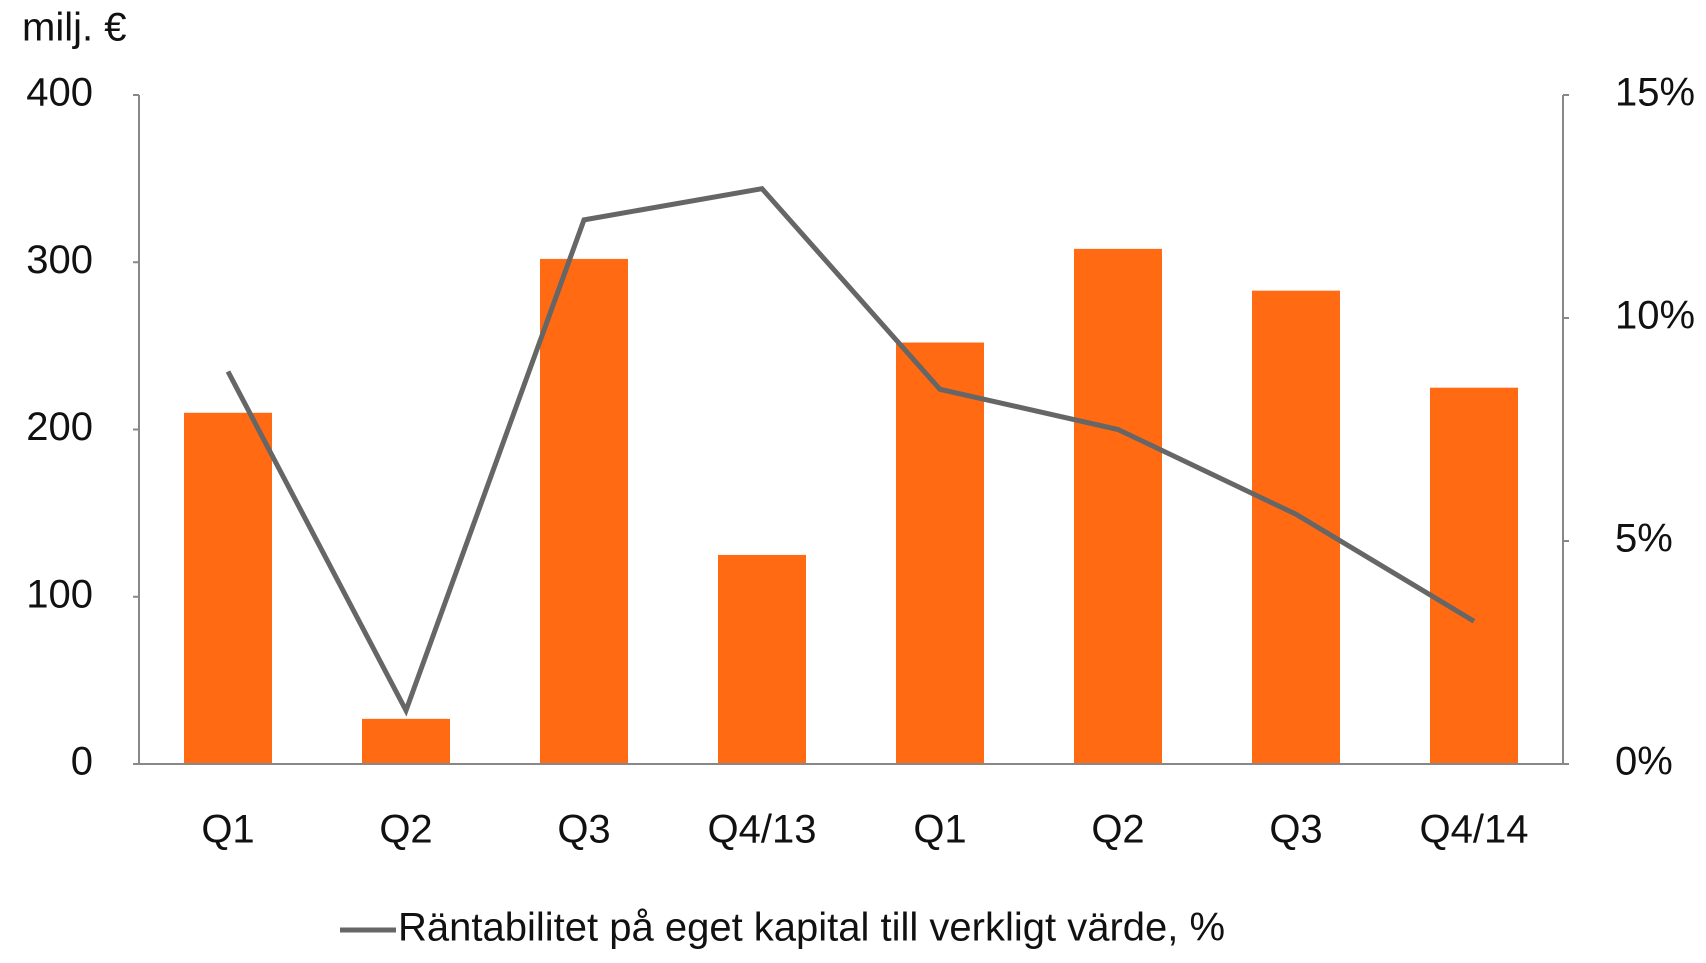 This screenshot has height=963, width=1706. Describe the element at coordinates (1655, 316) in the screenshot. I see `y2-tick-label: 10%` at that location.